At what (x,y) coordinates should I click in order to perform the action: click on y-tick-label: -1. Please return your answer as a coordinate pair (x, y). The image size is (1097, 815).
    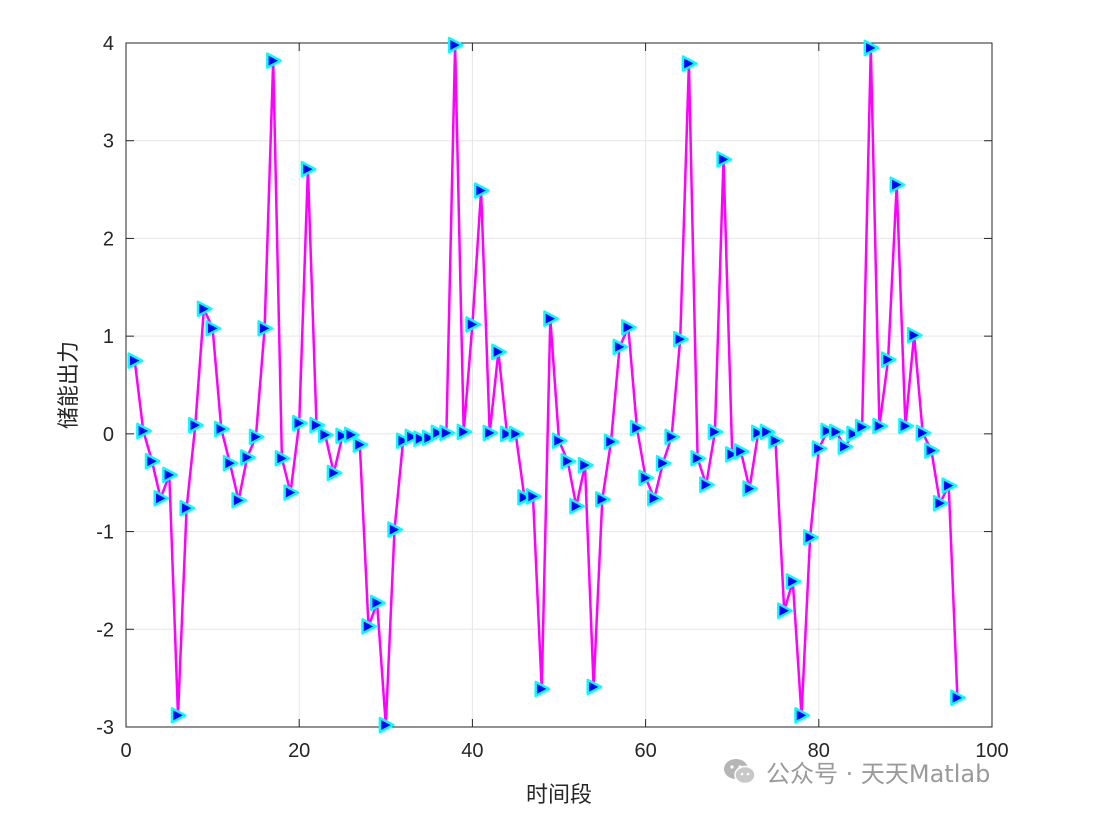
    Looking at the image, I should click on (105, 533).